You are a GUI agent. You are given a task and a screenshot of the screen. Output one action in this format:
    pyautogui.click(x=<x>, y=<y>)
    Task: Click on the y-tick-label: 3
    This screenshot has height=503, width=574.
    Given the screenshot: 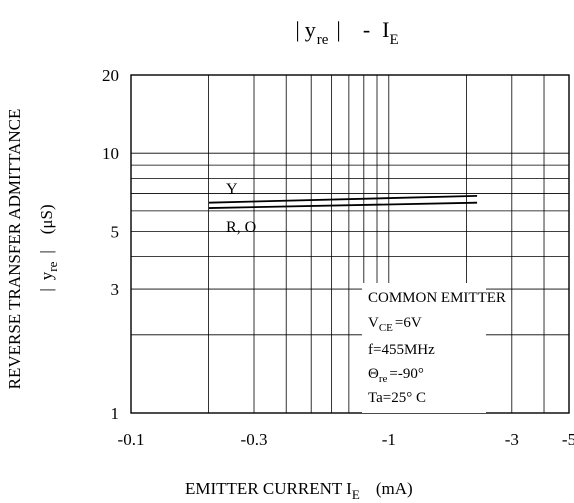 What is the action you would take?
    pyautogui.click(x=115, y=289)
    